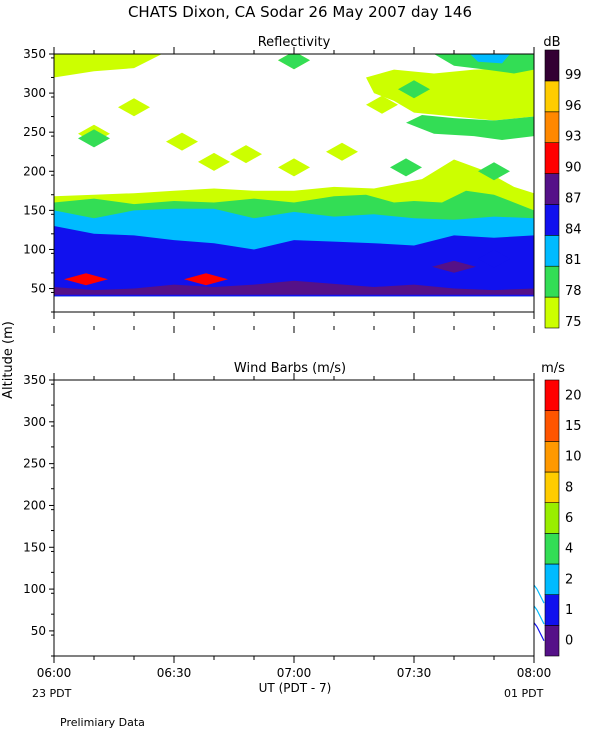 This screenshot has height=750, width=600. I want to click on y-axis-label: Altitude (m), so click(8, 360).